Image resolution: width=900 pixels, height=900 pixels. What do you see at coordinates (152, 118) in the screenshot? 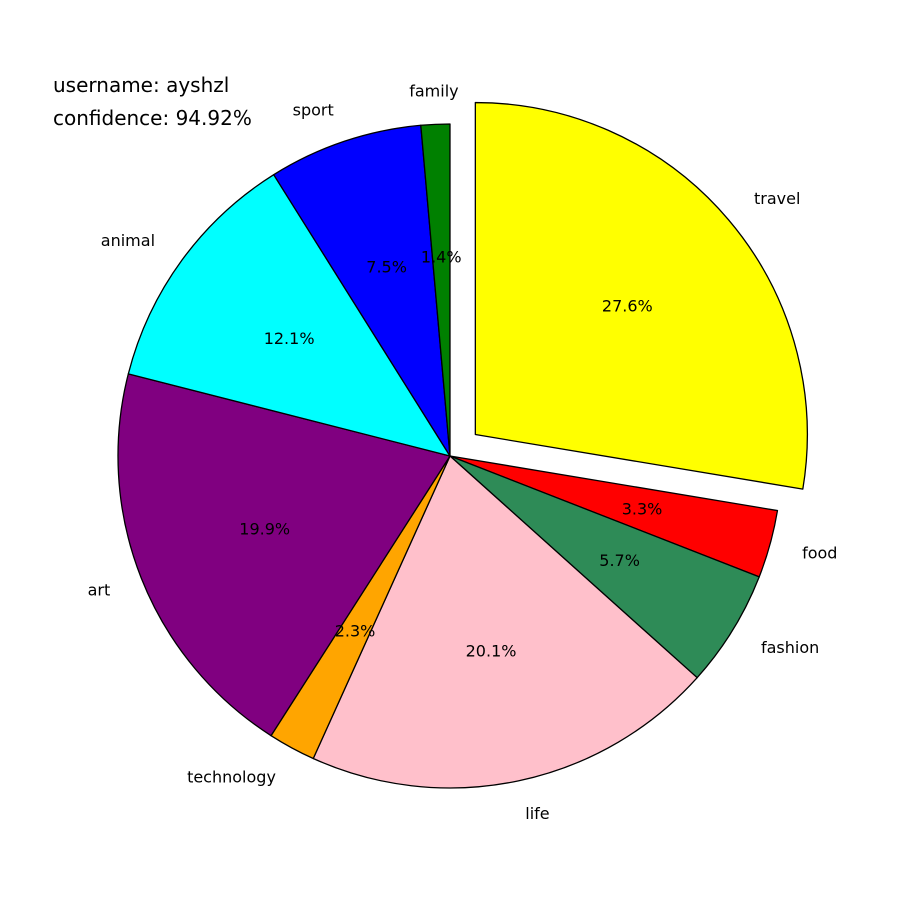
I see `confidence-text: confidence: 94.92%` at bounding box center [152, 118].